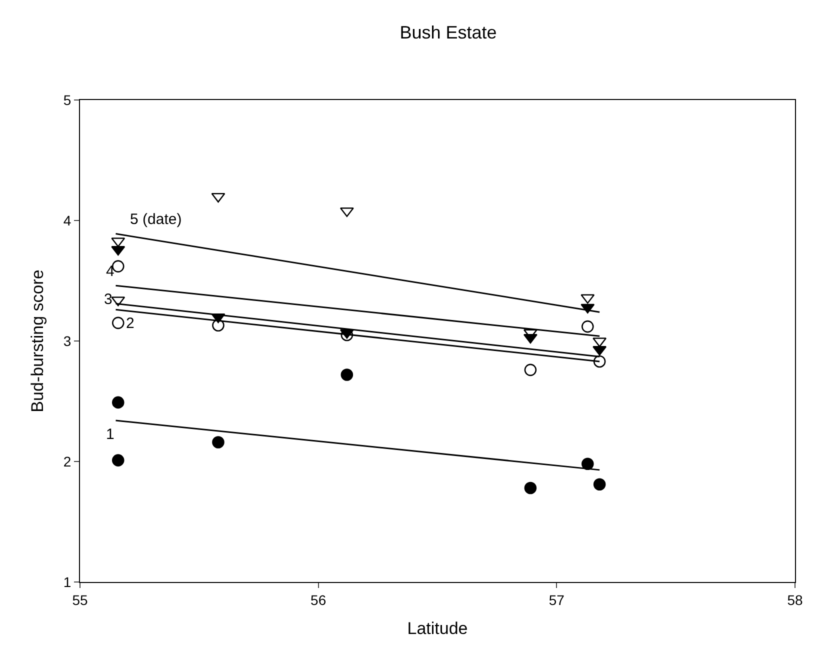  What do you see at coordinates (110, 434) in the screenshot?
I see `series-label: 1` at bounding box center [110, 434].